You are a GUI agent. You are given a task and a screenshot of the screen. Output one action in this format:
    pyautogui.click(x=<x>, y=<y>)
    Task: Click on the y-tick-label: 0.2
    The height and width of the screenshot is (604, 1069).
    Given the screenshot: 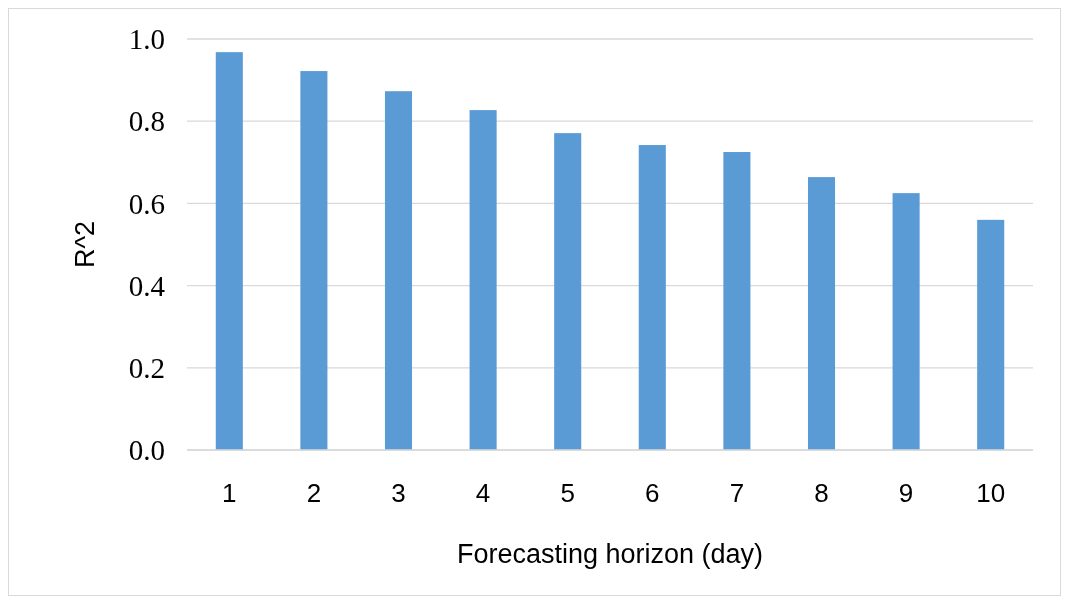 What is the action you would take?
    pyautogui.click(x=146, y=367)
    